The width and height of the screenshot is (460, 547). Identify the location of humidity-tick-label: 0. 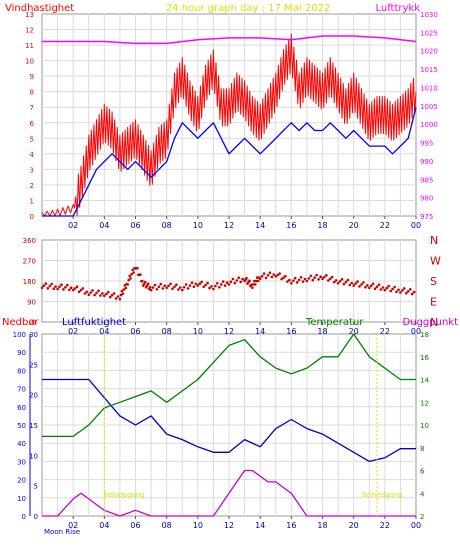
(36, 517).